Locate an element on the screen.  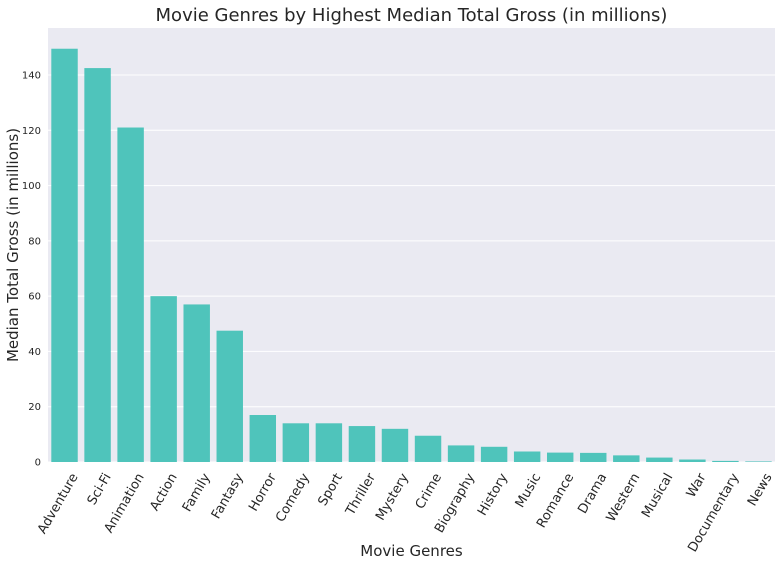
bar-musical is located at coordinates (659, 459).